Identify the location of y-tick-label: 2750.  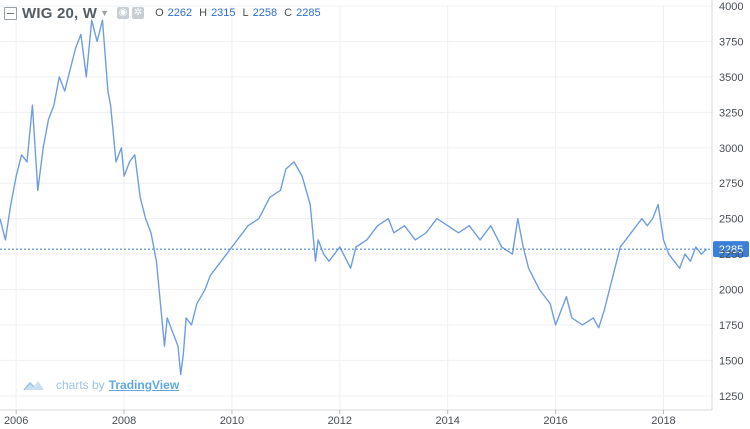
(731, 184).